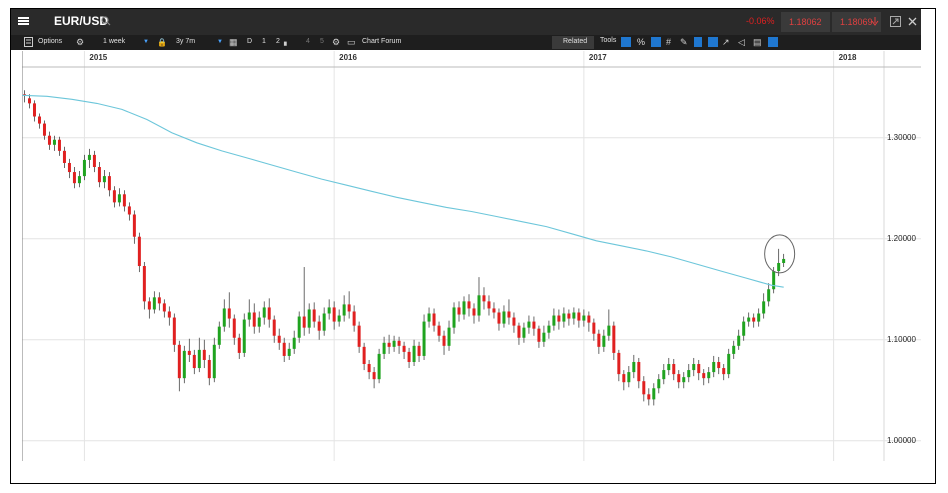  What do you see at coordinates (805, 22) in the screenshot?
I see `sell-price-box` at bounding box center [805, 22].